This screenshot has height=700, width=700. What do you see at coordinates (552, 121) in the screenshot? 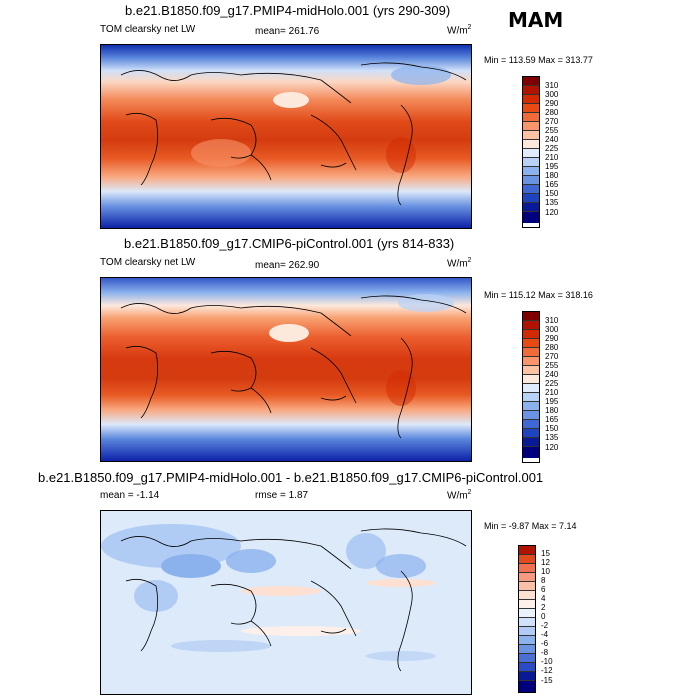
I see `cb1-label: 270` at bounding box center [552, 121].